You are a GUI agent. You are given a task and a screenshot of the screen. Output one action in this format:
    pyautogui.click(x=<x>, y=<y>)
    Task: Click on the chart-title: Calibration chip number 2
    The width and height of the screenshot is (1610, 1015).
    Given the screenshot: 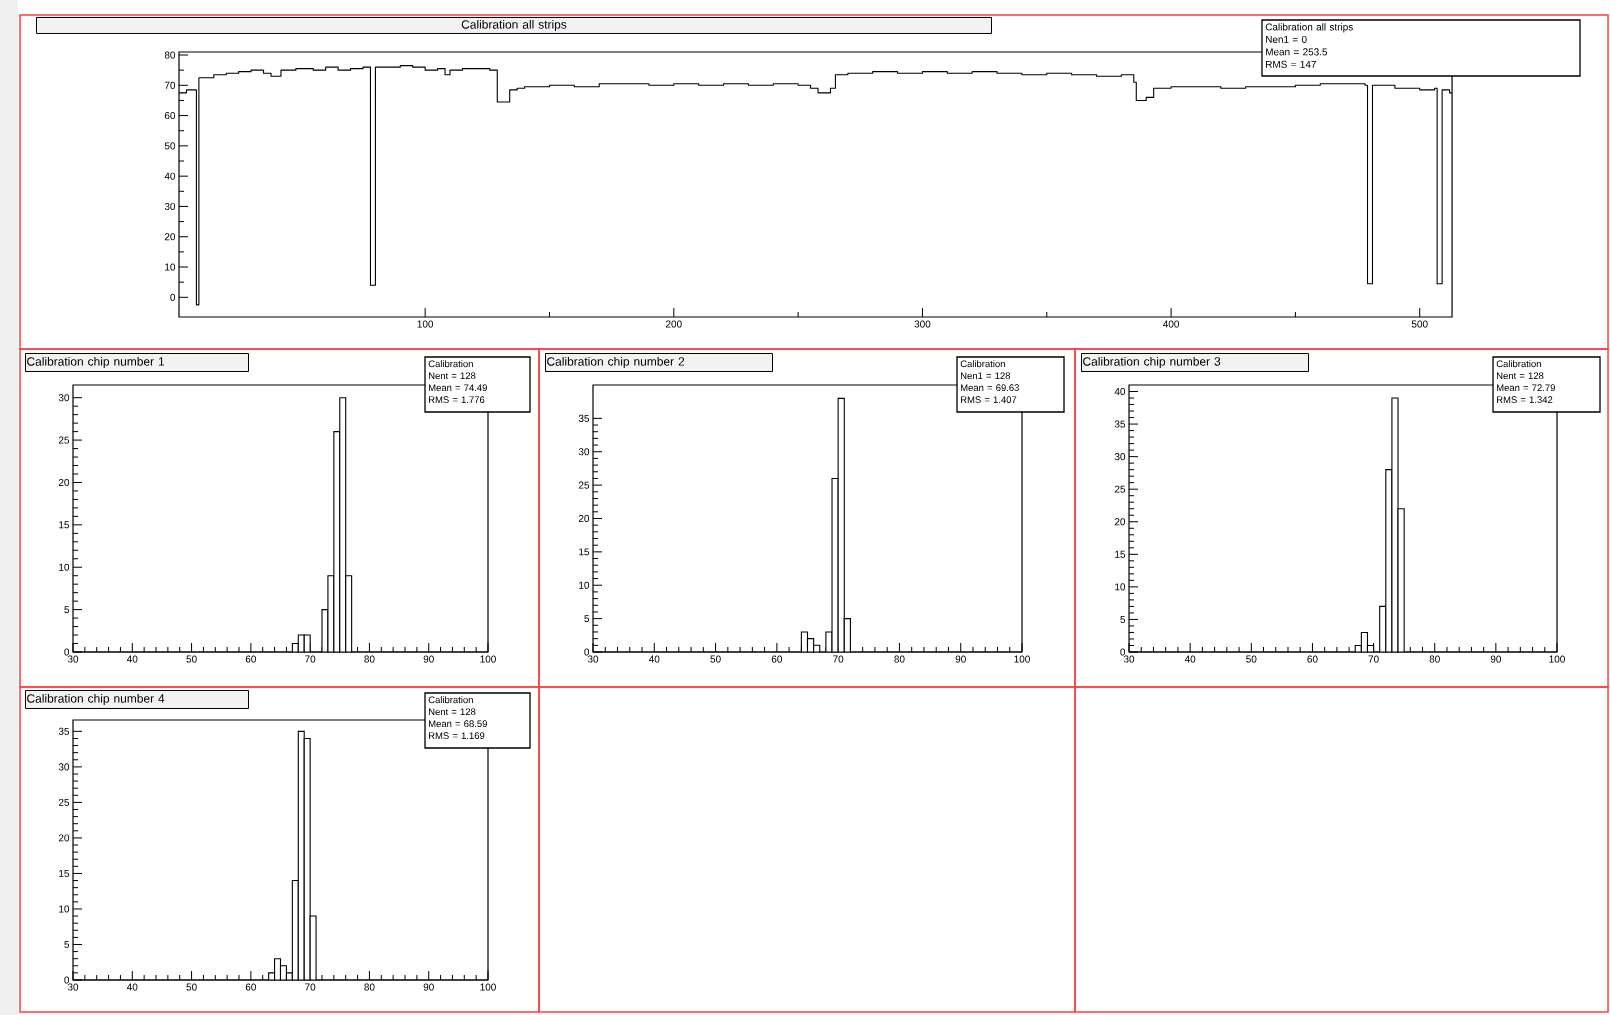 What is the action you would take?
    pyautogui.click(x=616, y=362)
    